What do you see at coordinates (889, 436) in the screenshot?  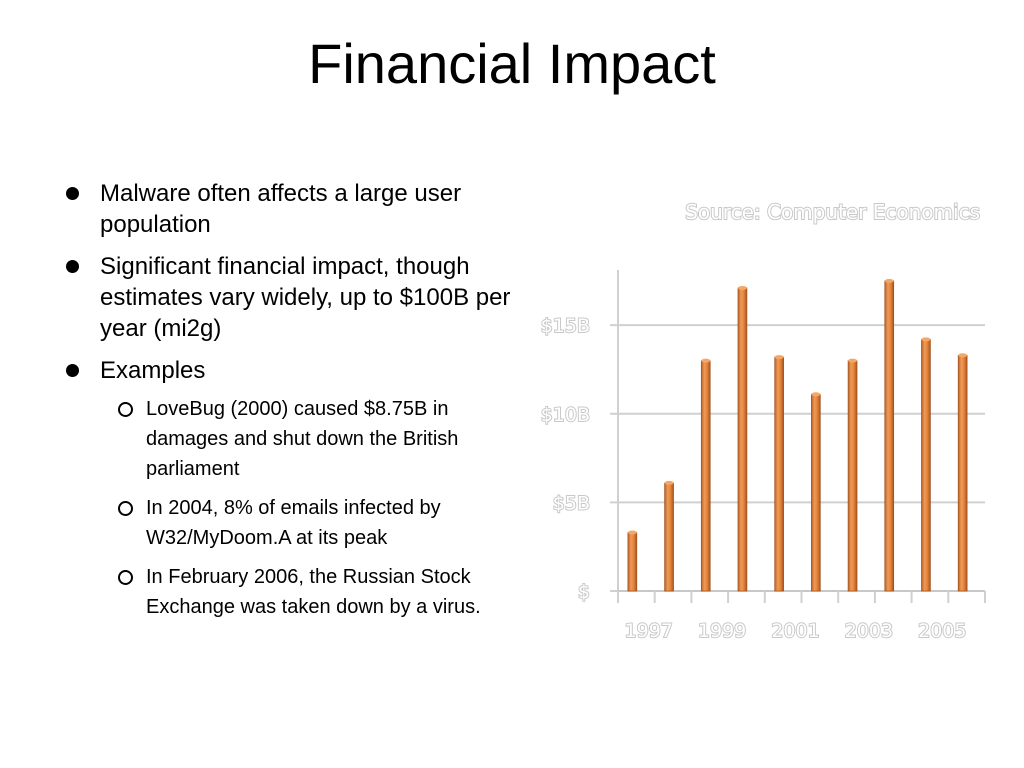 I see `bar-2004` at bounding box center [889, 436].